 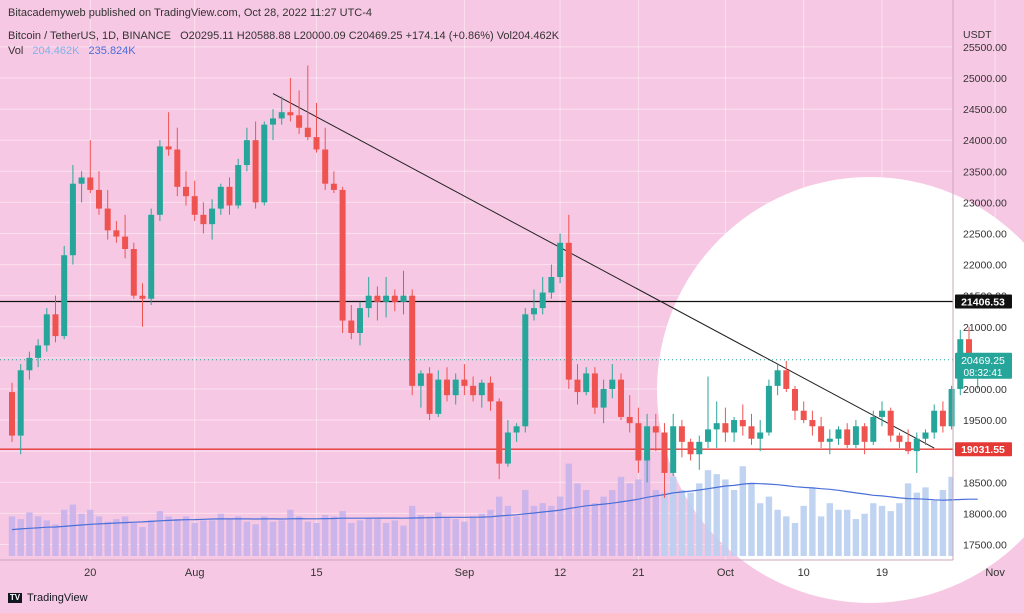 I want to click on volume-value: 204.462K, so click(x=56, y=51).